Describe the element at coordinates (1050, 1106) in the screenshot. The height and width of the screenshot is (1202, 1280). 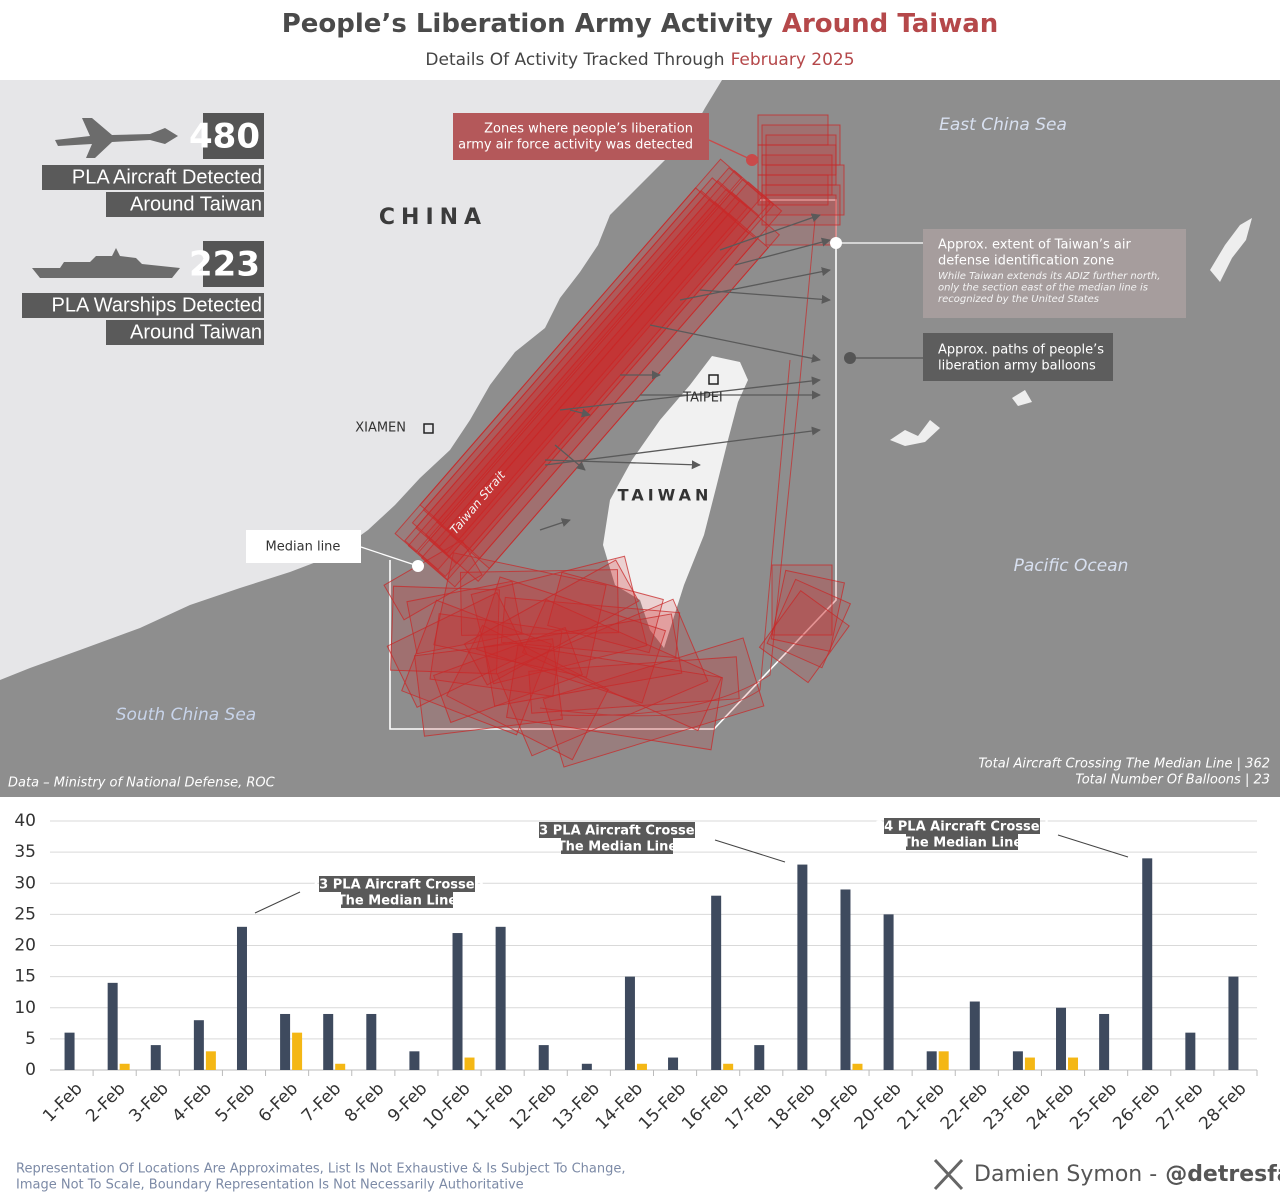
I see `x-tick-label: 24-Feb` at that location.